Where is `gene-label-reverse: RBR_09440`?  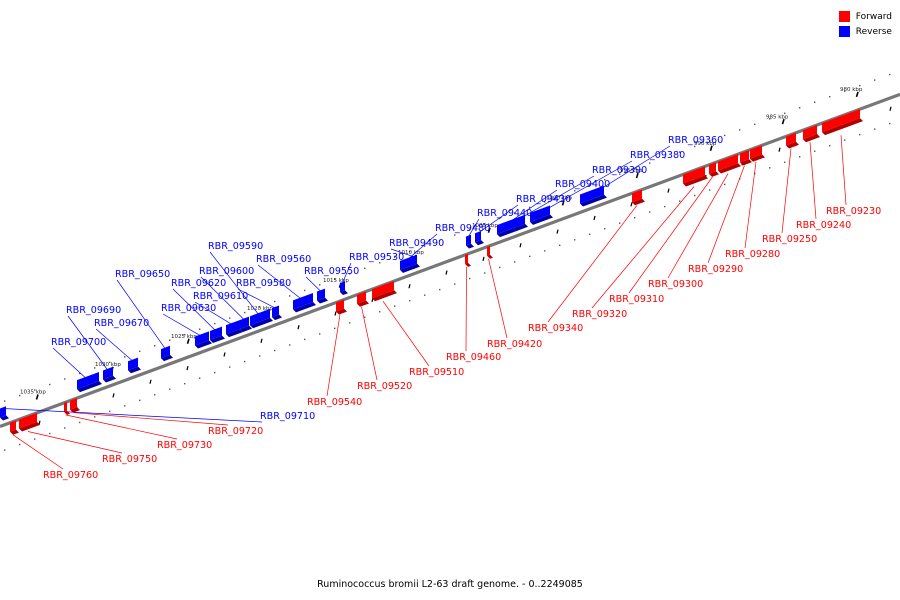
gene-label-reverse: RBR_09440 is located at coordinates (504, 213).